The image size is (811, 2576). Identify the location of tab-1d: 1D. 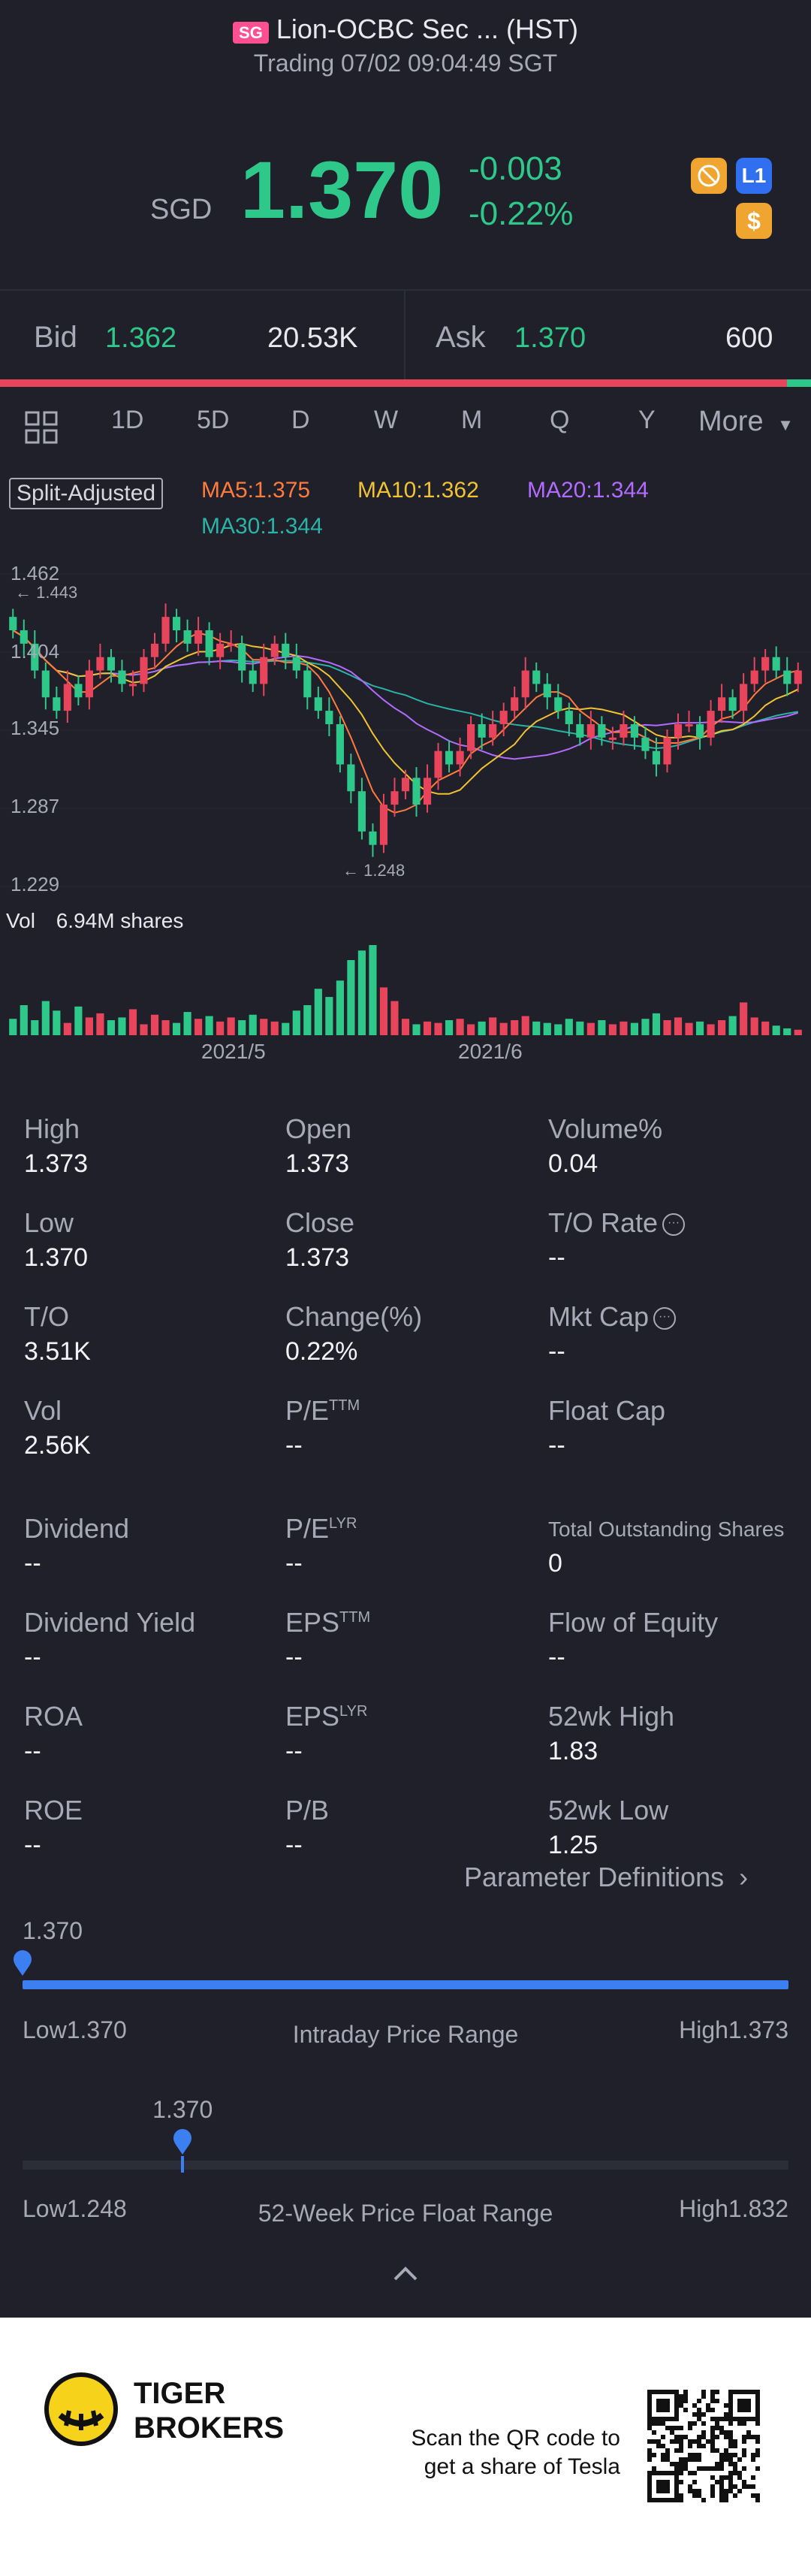
(127, 420).